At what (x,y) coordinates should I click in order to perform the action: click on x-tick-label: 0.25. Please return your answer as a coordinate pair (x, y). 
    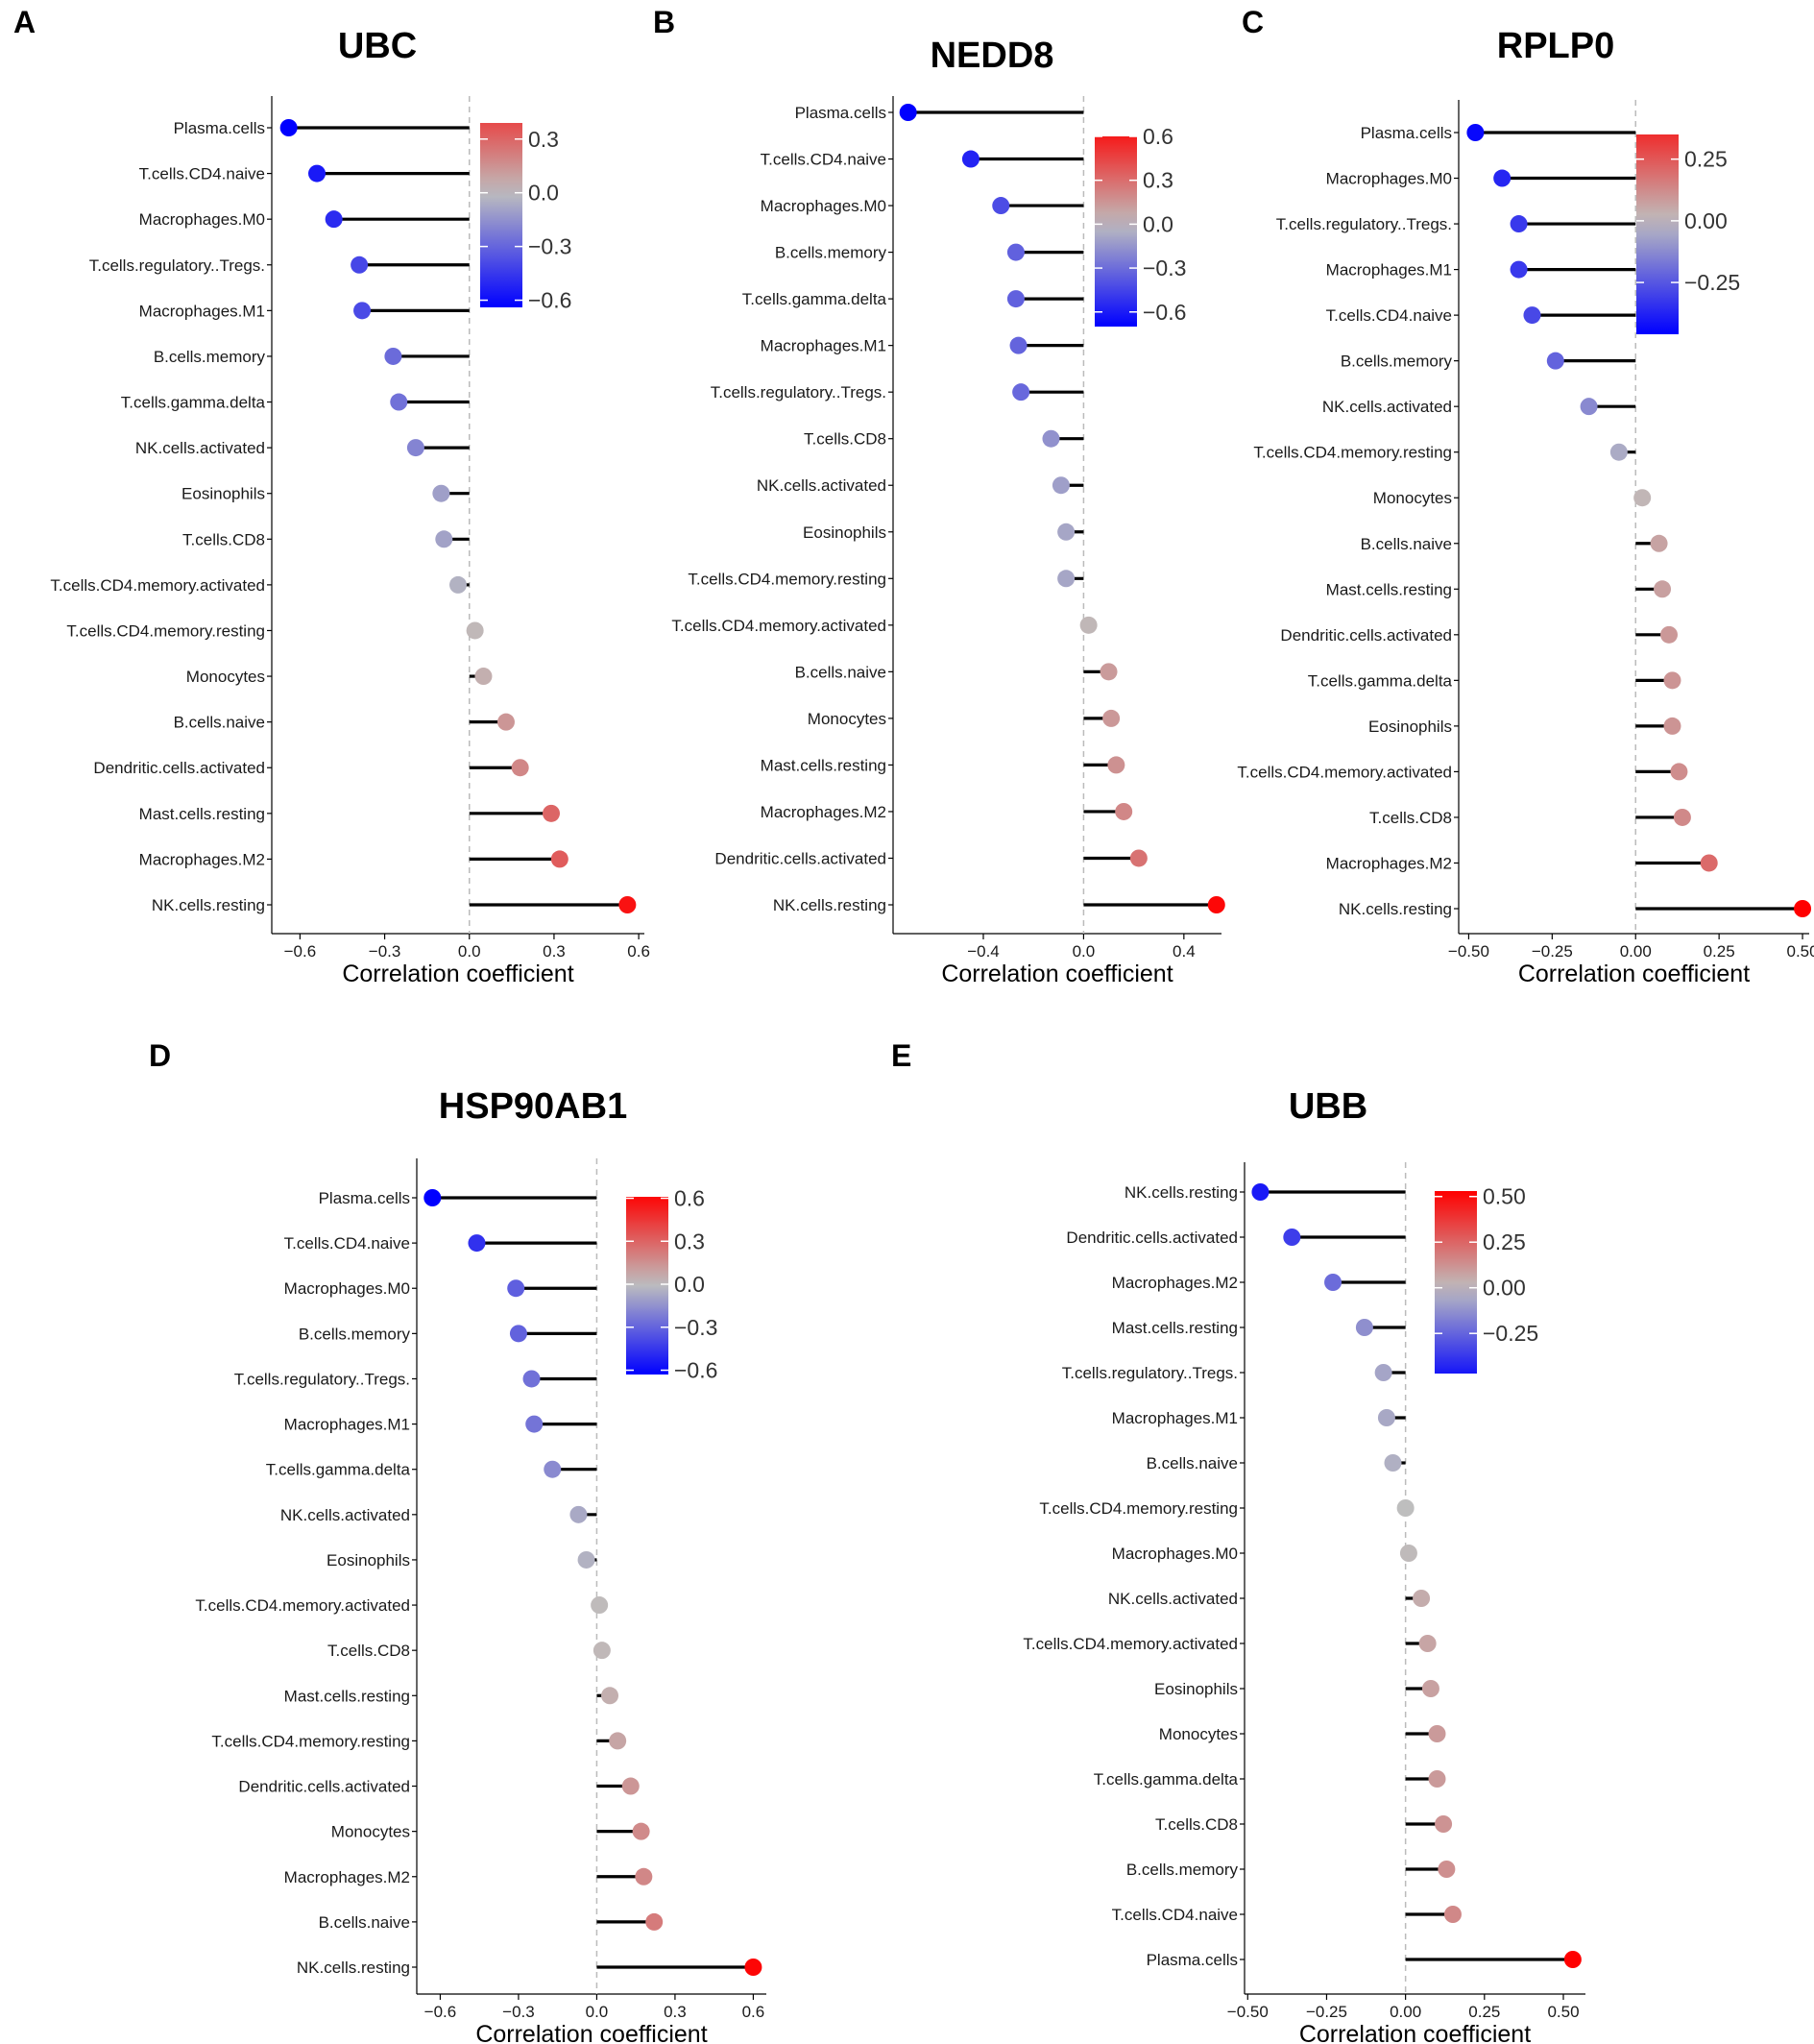
    Looking at the image, I should click on (1484, 2012).